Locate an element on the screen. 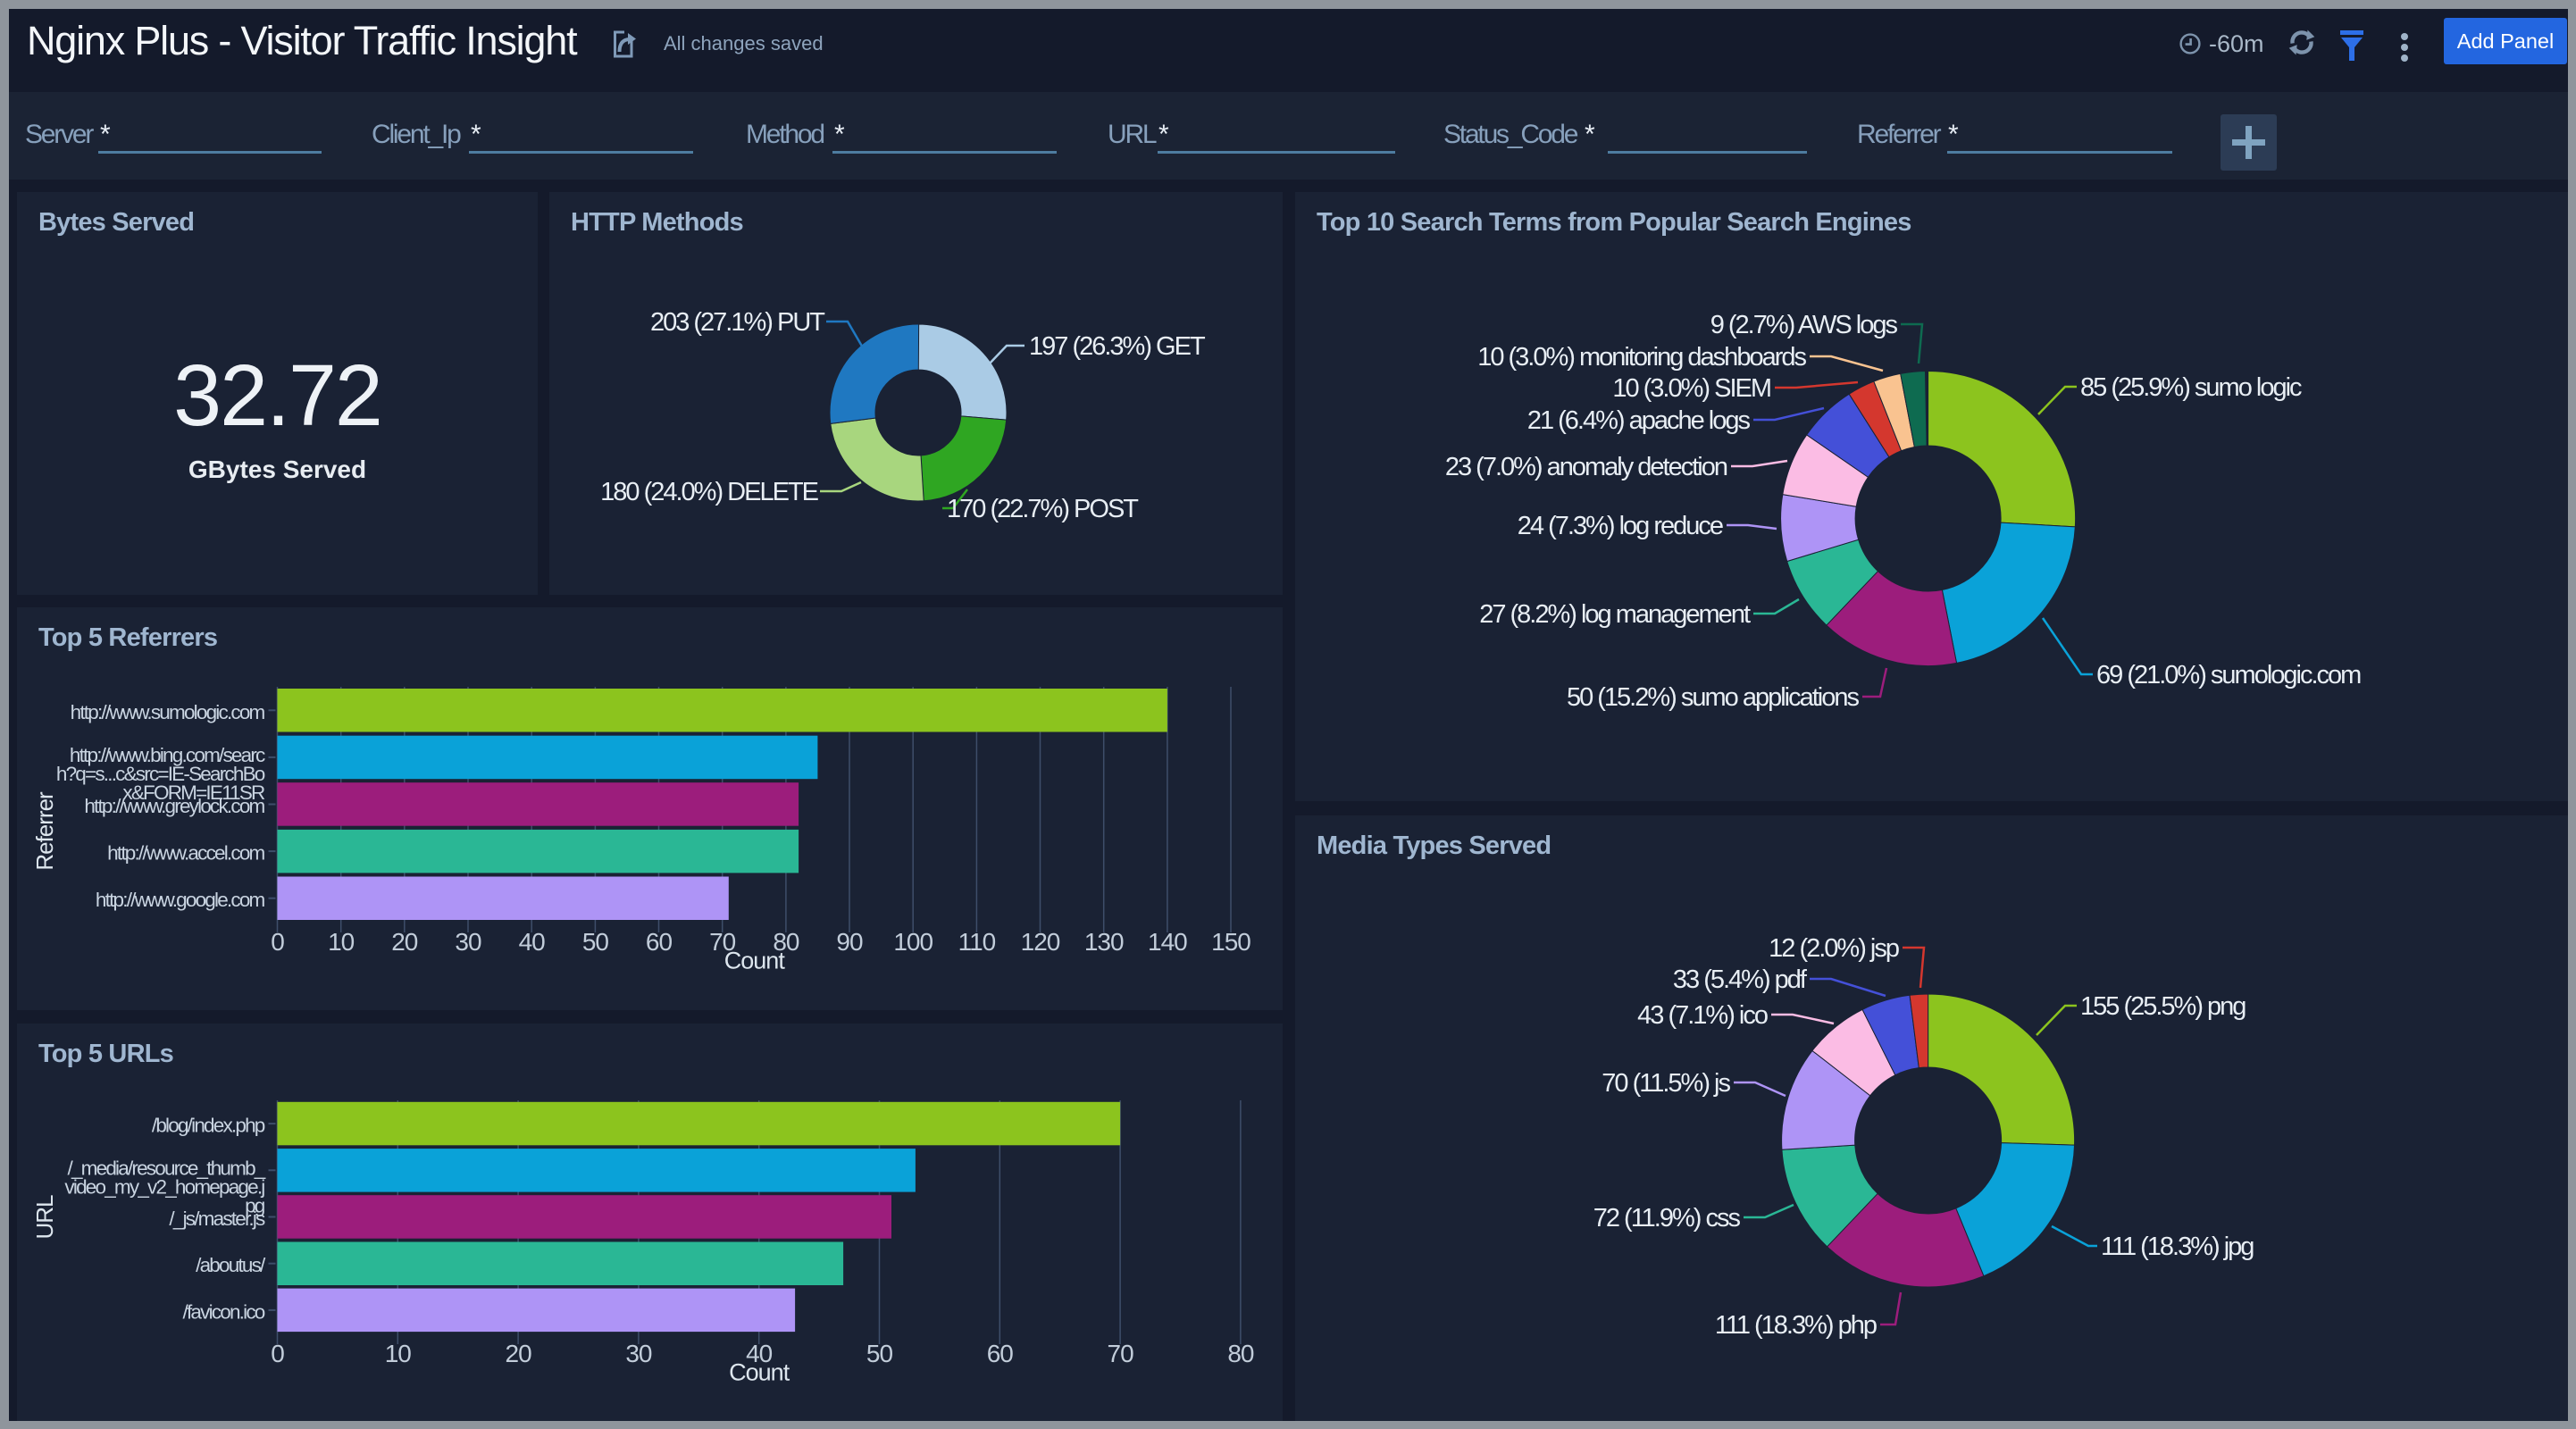  svg-text: URL is located at coordinates (45, 1217).